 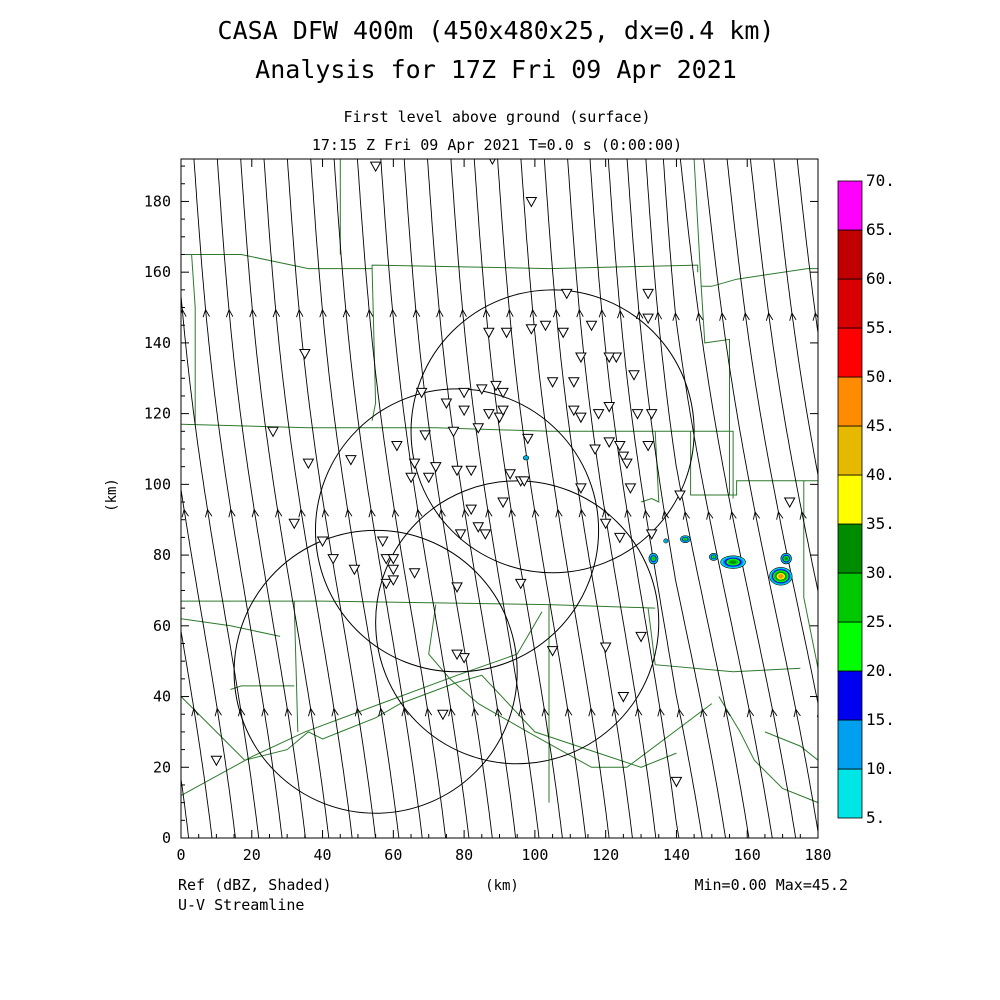 What do you see at coordinates (657, 520) in the screenshot?
I see `reflectivity-echoes` at bounding box center [657, 520].